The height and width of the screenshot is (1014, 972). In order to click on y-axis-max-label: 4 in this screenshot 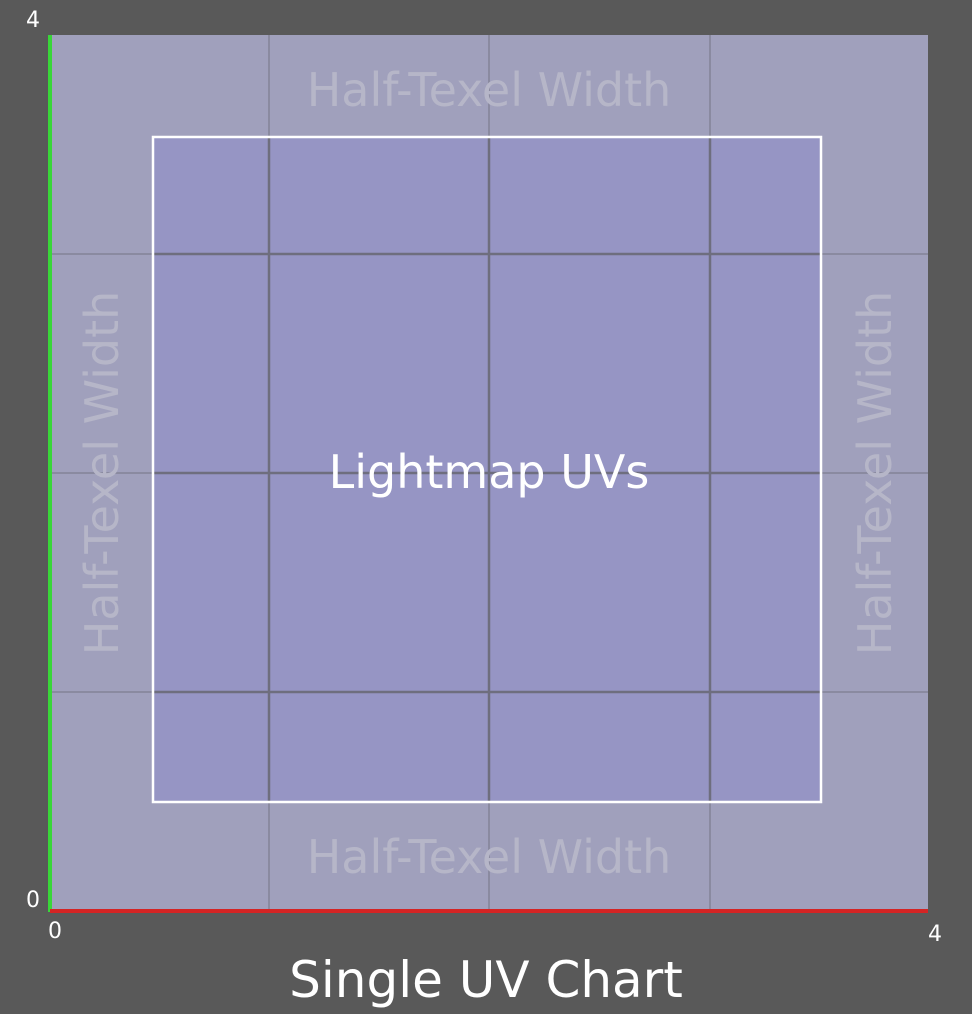, I will do `click(33, 20)`.